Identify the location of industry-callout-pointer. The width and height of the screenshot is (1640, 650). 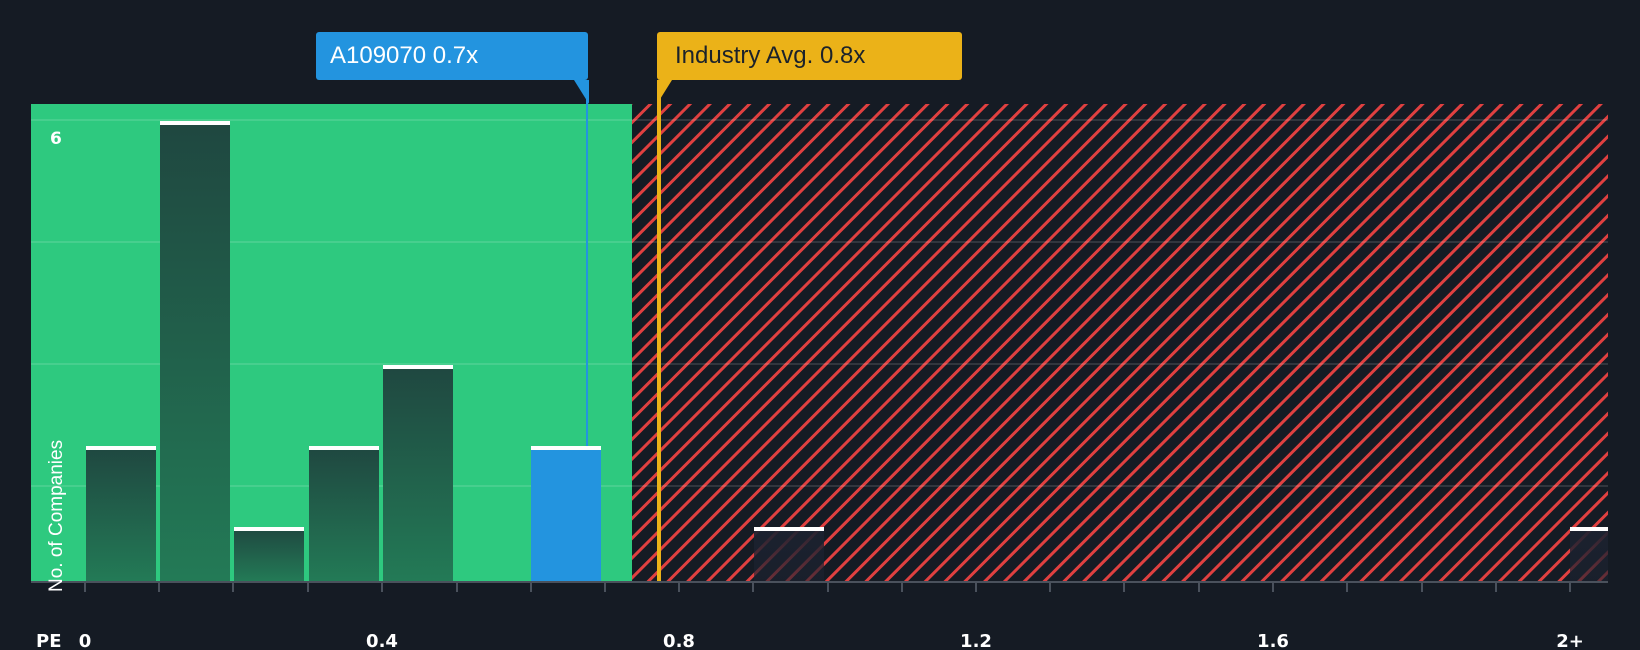
(664, 92).